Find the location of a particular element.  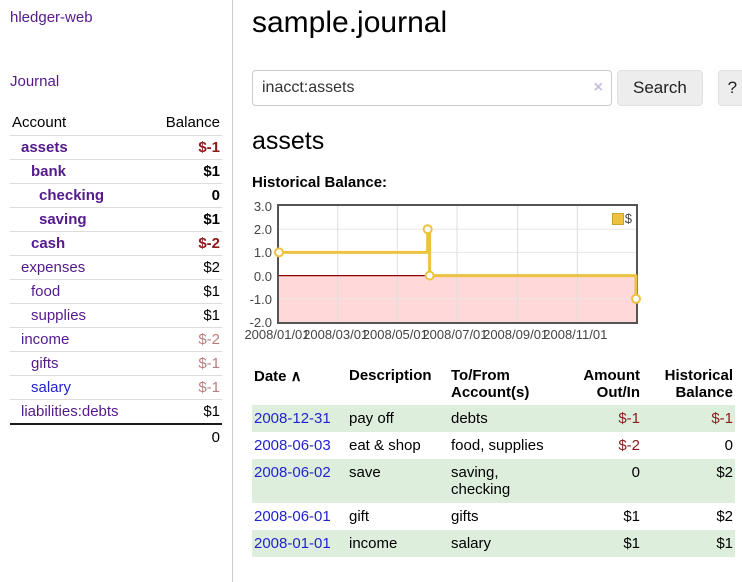

account-row: gifts $-1 is located at coordinates (116, 363).